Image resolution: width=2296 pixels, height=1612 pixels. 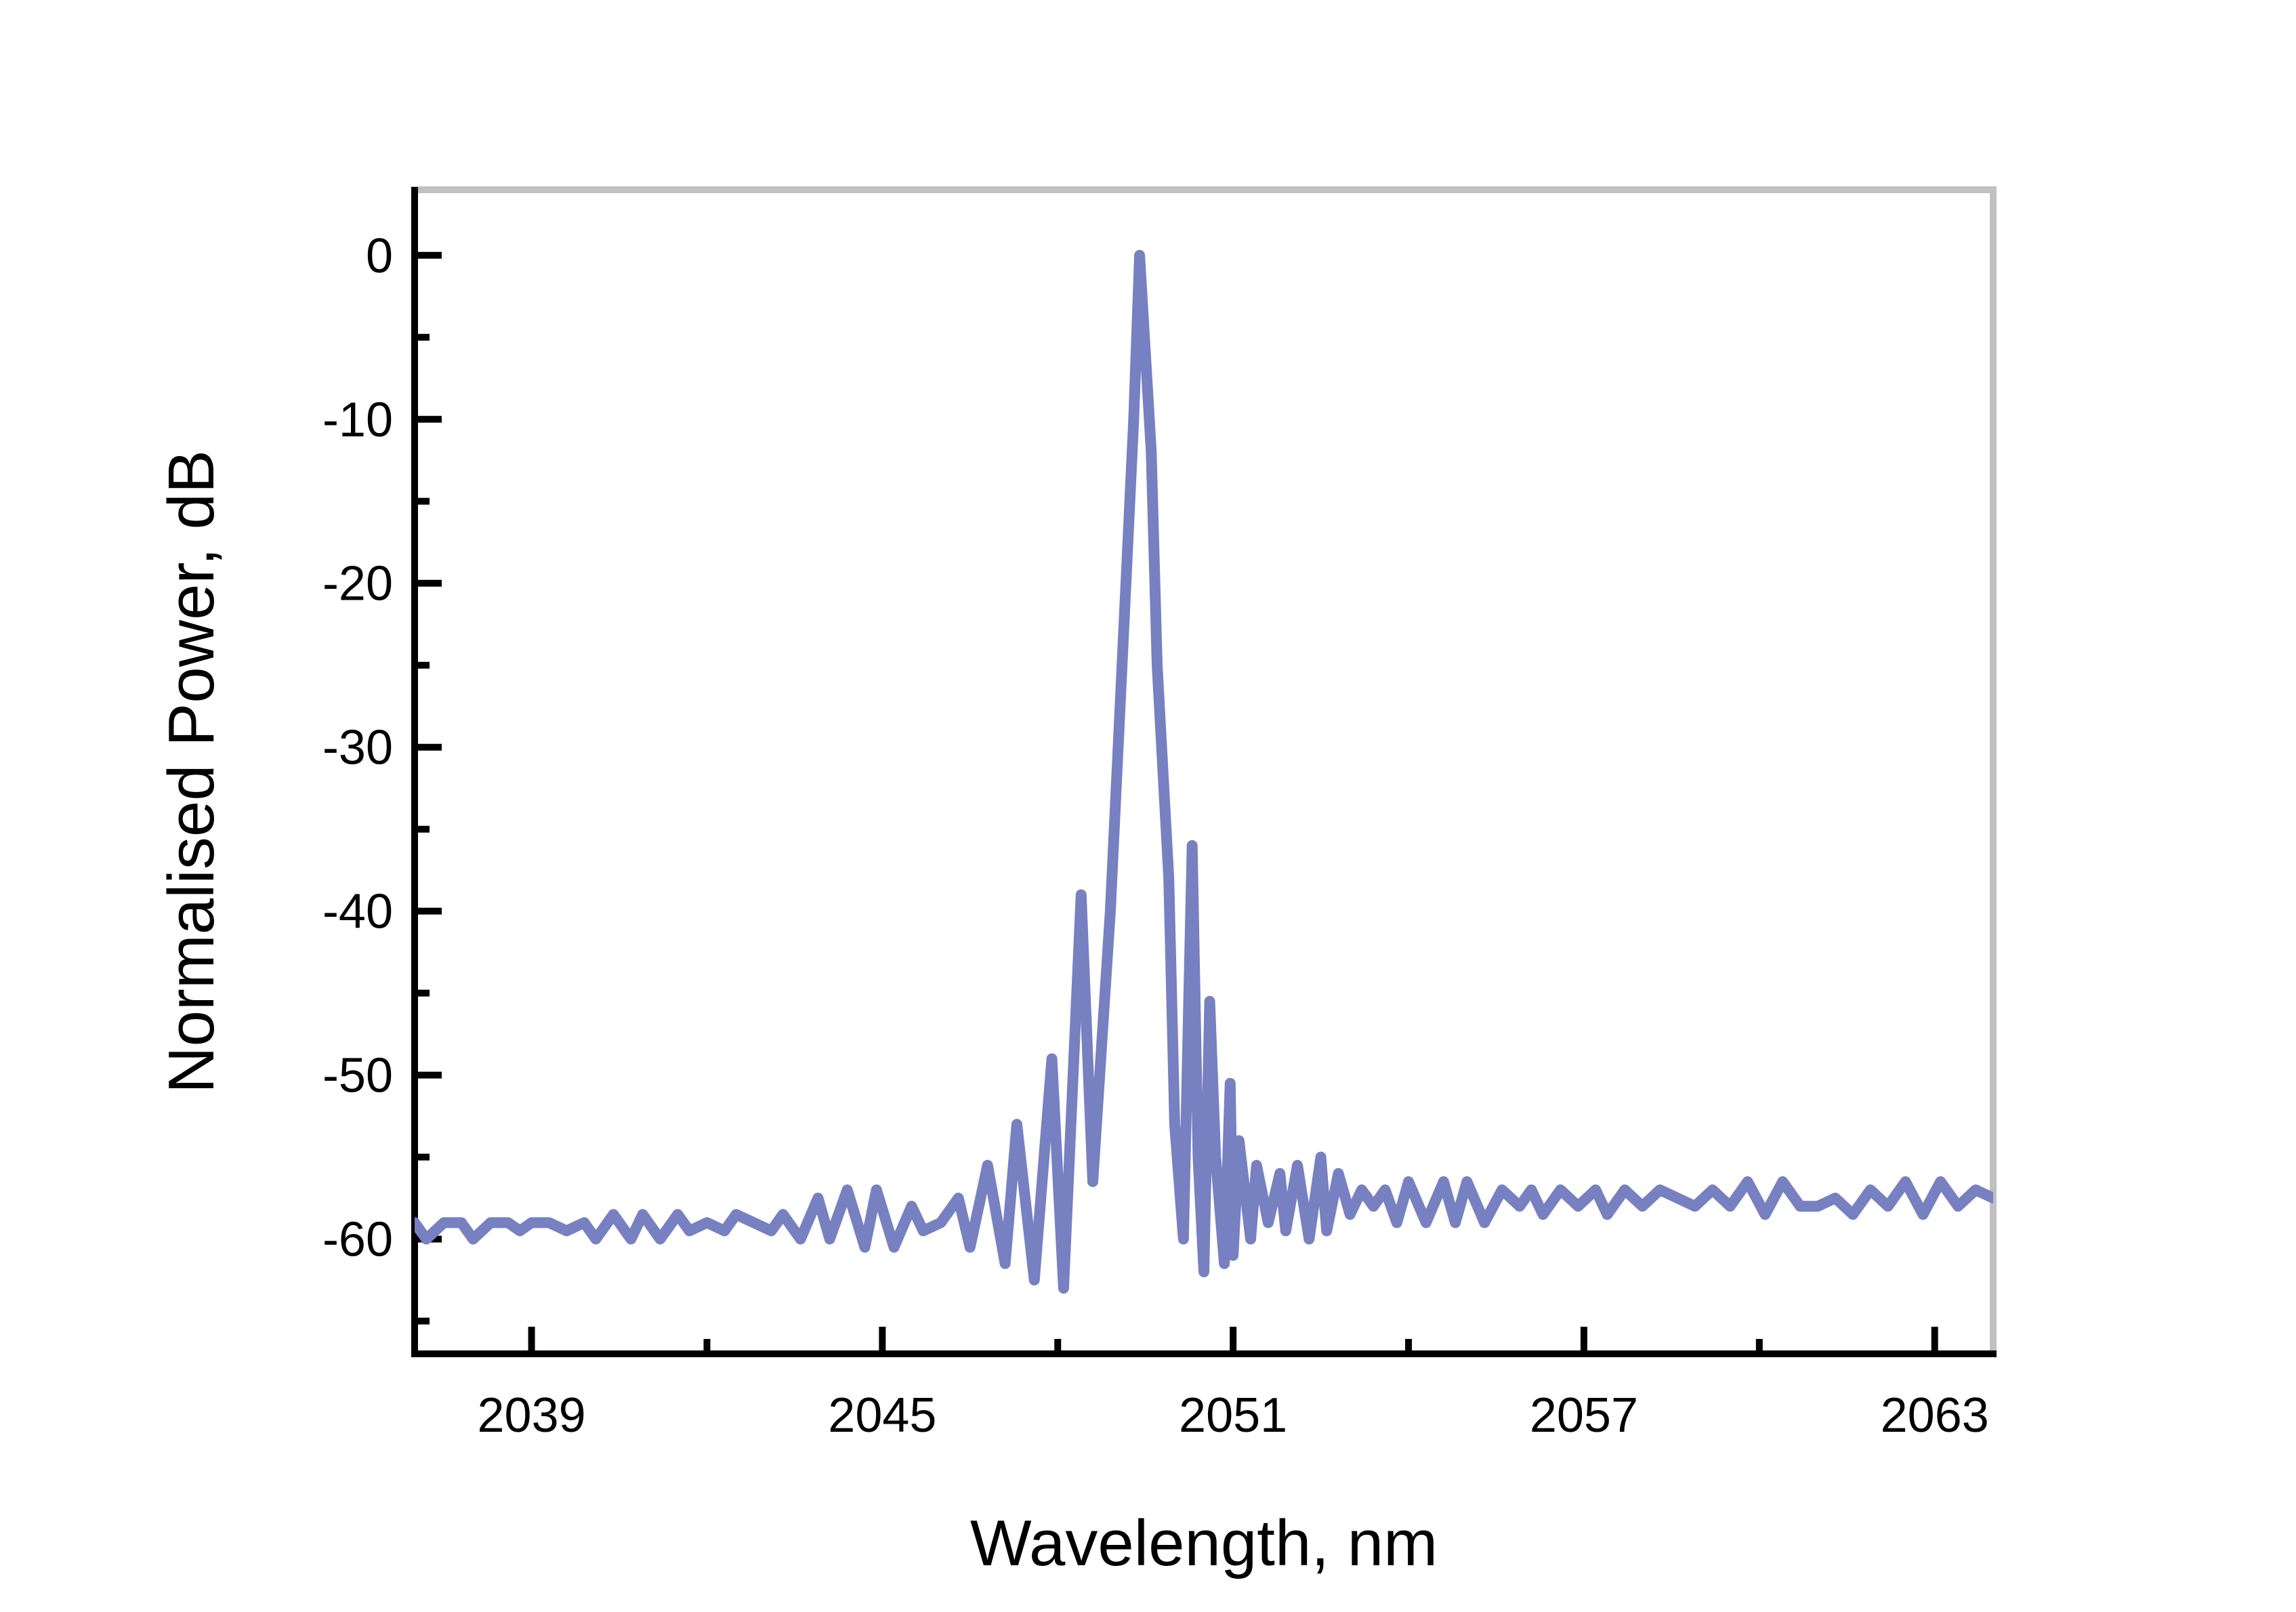 What do you see at coordinates (532, 1415) in the screenshot?
I see `x-tick-label: 2039` at bounding box center [532, 1415].